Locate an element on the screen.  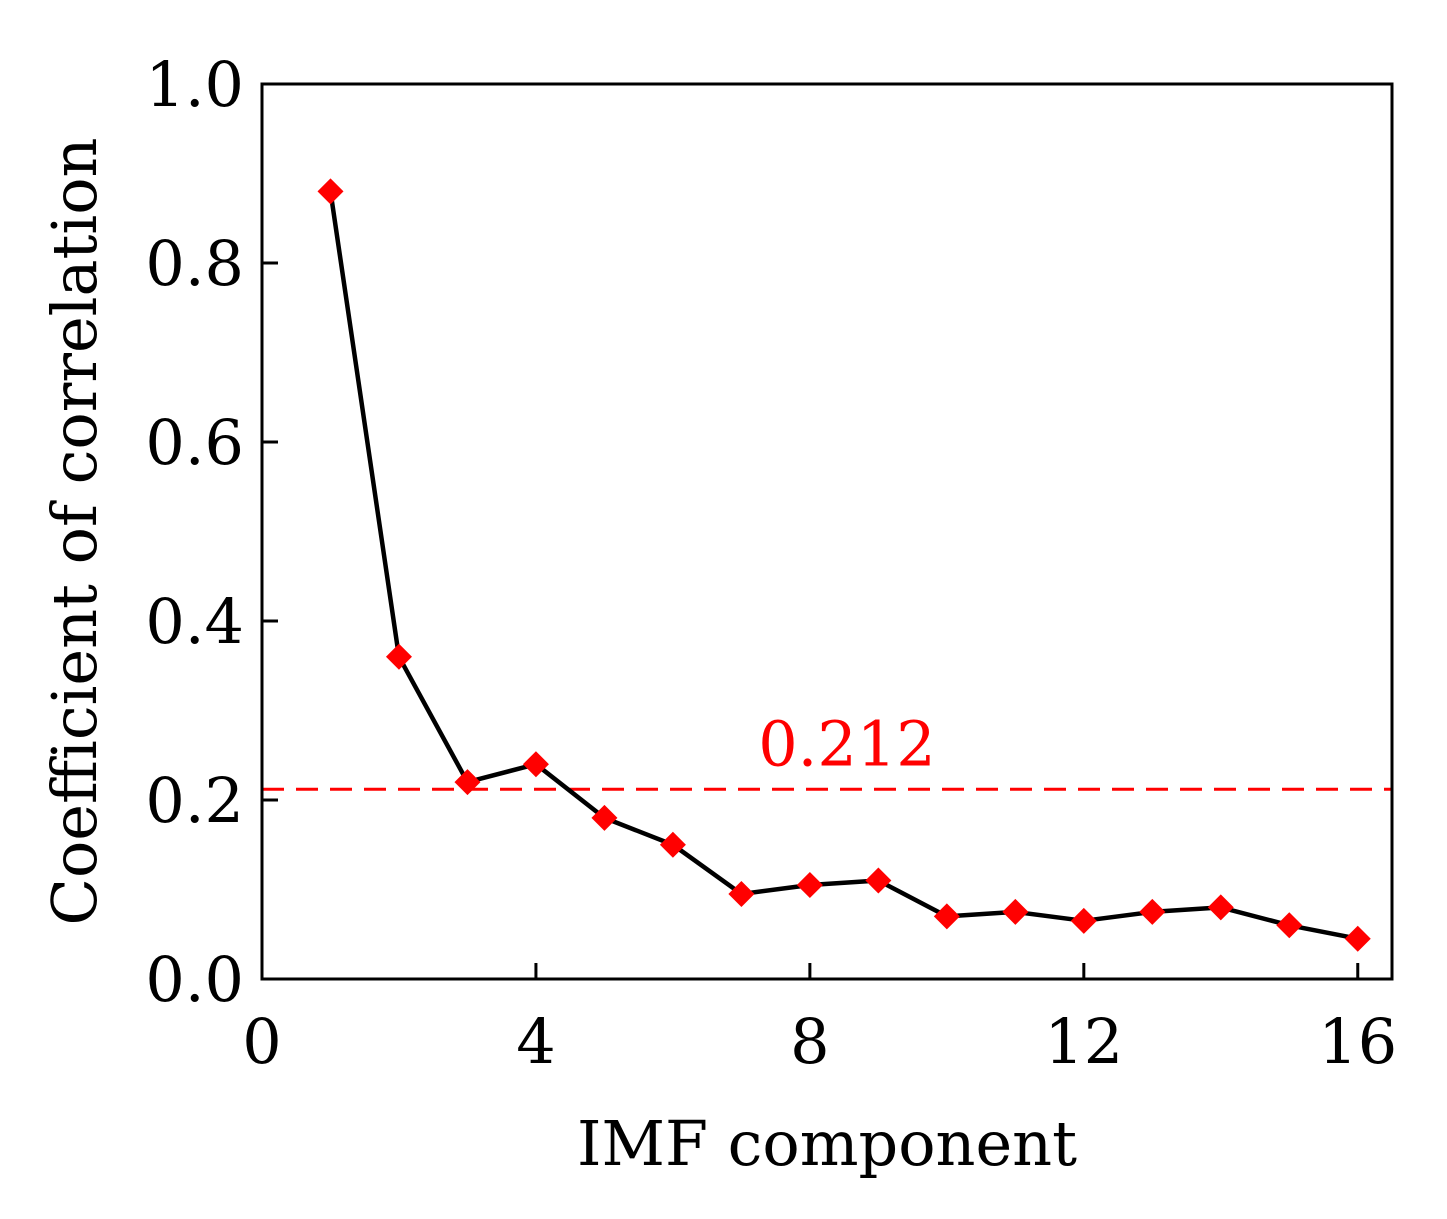
x-tick-label: 8 is located at coordinates (809, 1041).